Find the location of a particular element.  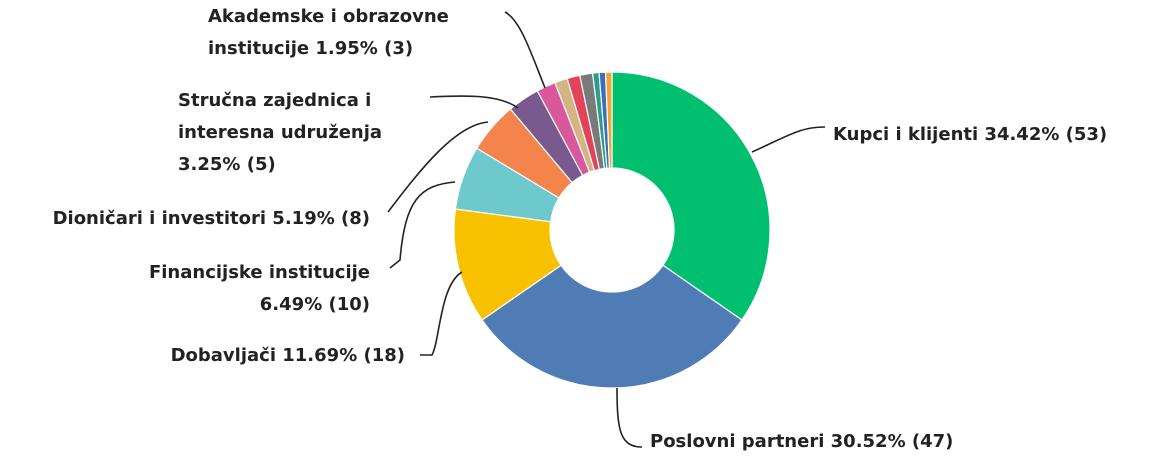

slice-label-line: 3.25% (5) is located at coordinates (227, 164).